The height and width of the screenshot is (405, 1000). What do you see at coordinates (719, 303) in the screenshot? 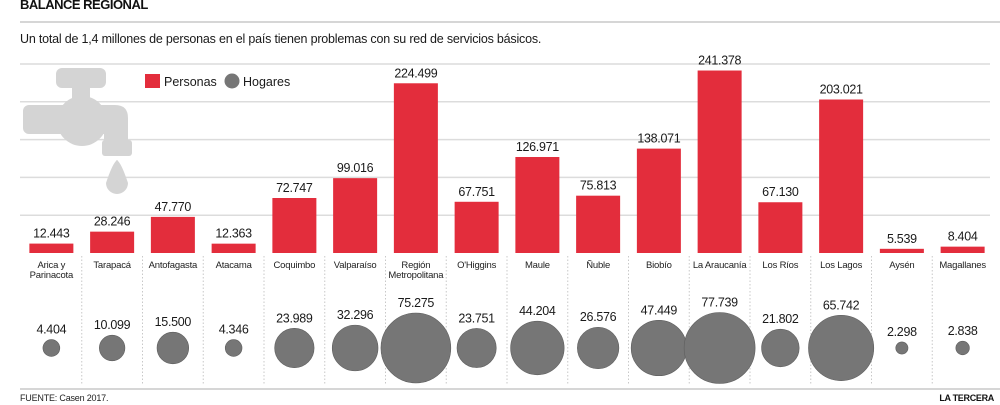
I see `bubble-value-label: 77.739` at bounding box center [719, 303].